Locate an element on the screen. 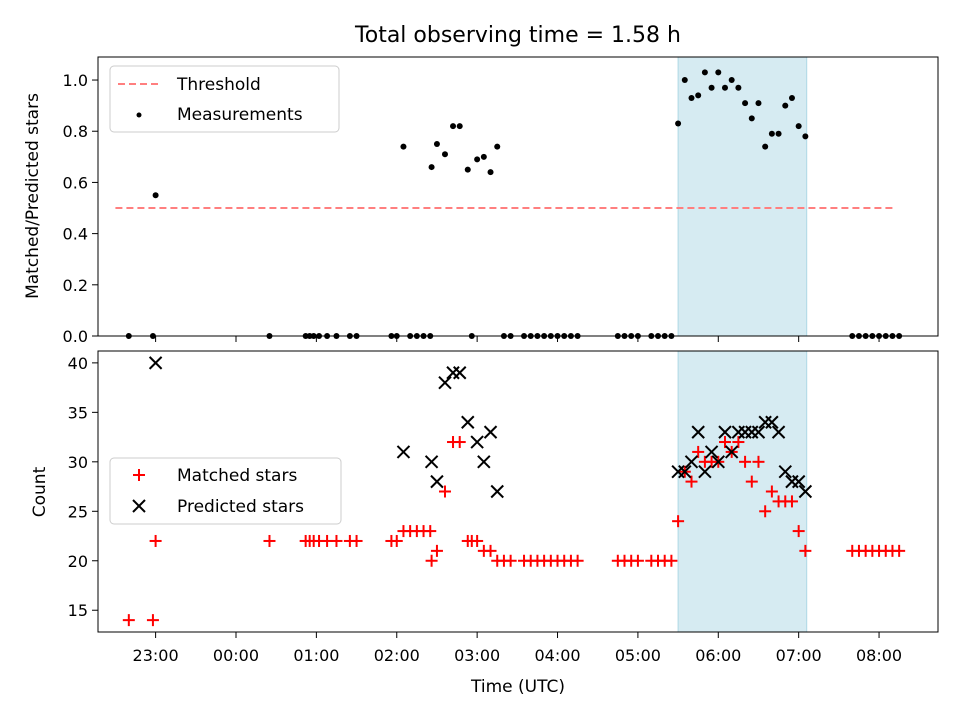  count-y-axis-label: Count is located at coordinates (40, 491).